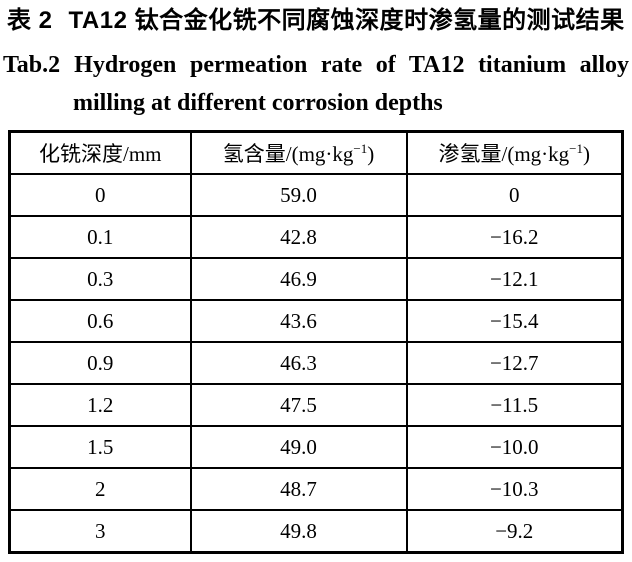 Image resolution: width=632 pixels, height=562 pixels. What do you see at coordinates (100, 321) in the screenshot?
I see `cell-depth: 0.6` at bounding box center [100, 321].